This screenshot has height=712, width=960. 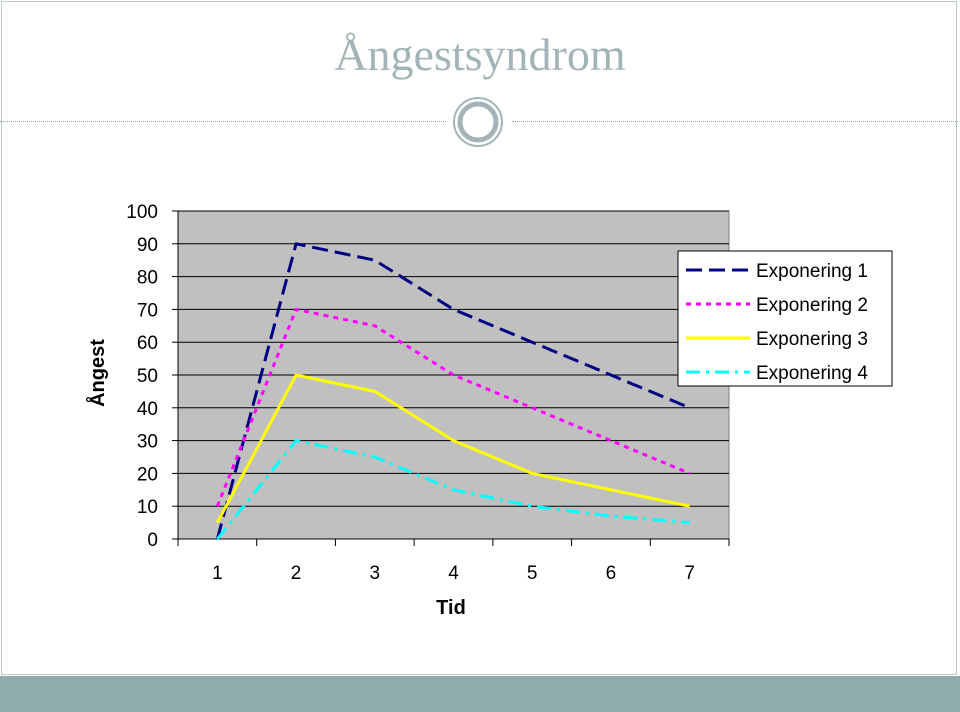 What do you see at coordinates (812, 271) in the screenshot?
I see `legend-label: Exponering 1` at bounding box center [812, 271].